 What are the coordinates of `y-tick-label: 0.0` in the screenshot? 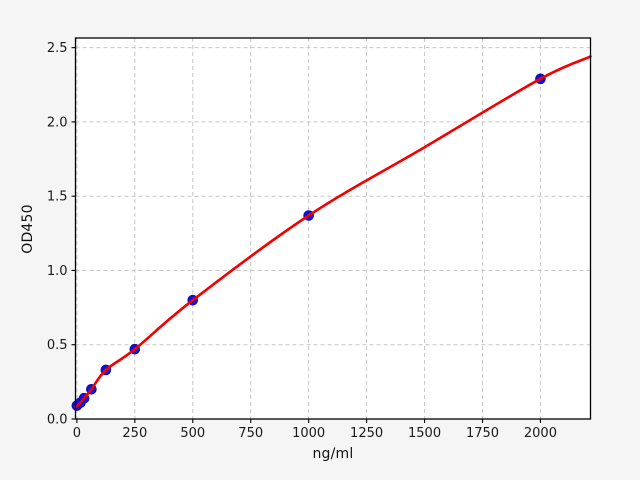 It's located at (57, 420).